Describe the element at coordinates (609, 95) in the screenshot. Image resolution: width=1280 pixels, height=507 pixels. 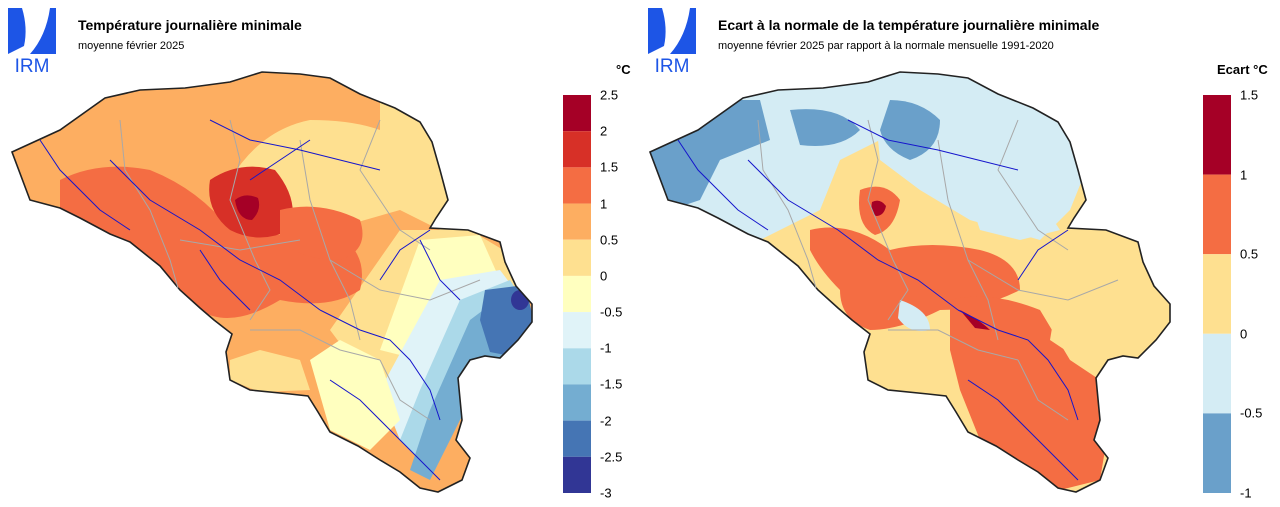
I see `legend-tick-label: 2.5` at that location.